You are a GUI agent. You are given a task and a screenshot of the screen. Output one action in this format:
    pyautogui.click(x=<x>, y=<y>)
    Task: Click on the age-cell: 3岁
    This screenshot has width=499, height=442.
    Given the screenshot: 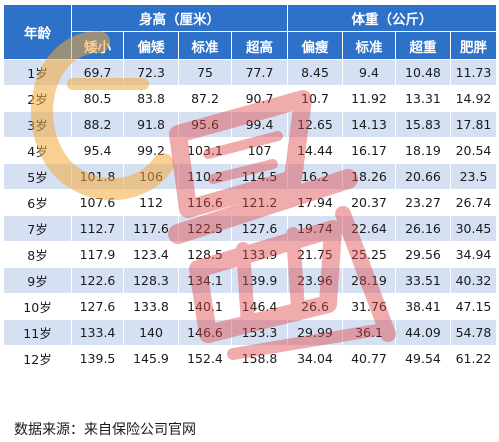 What is the action you would take?
    pyautogui.click(x=37, y=124)
    